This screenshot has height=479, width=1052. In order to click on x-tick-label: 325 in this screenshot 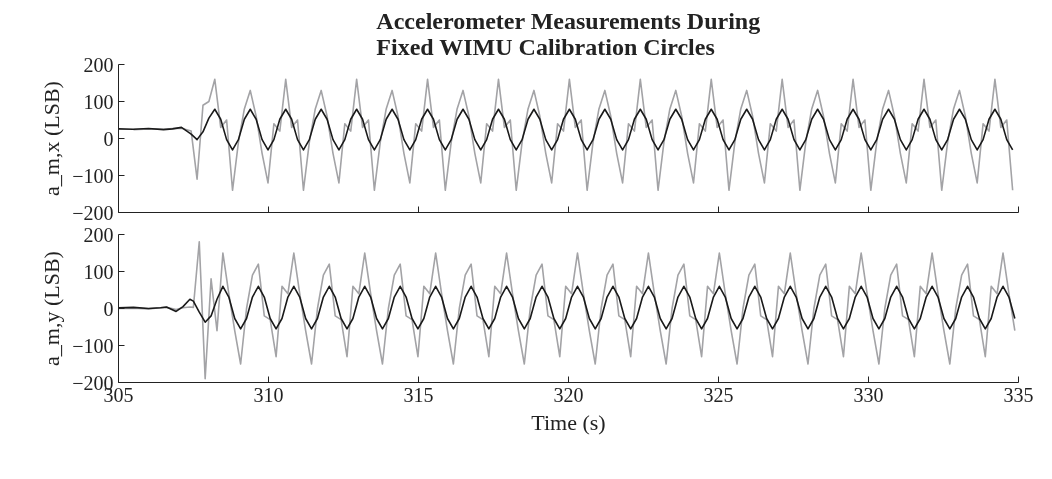, I will do `click(718, 394)`.